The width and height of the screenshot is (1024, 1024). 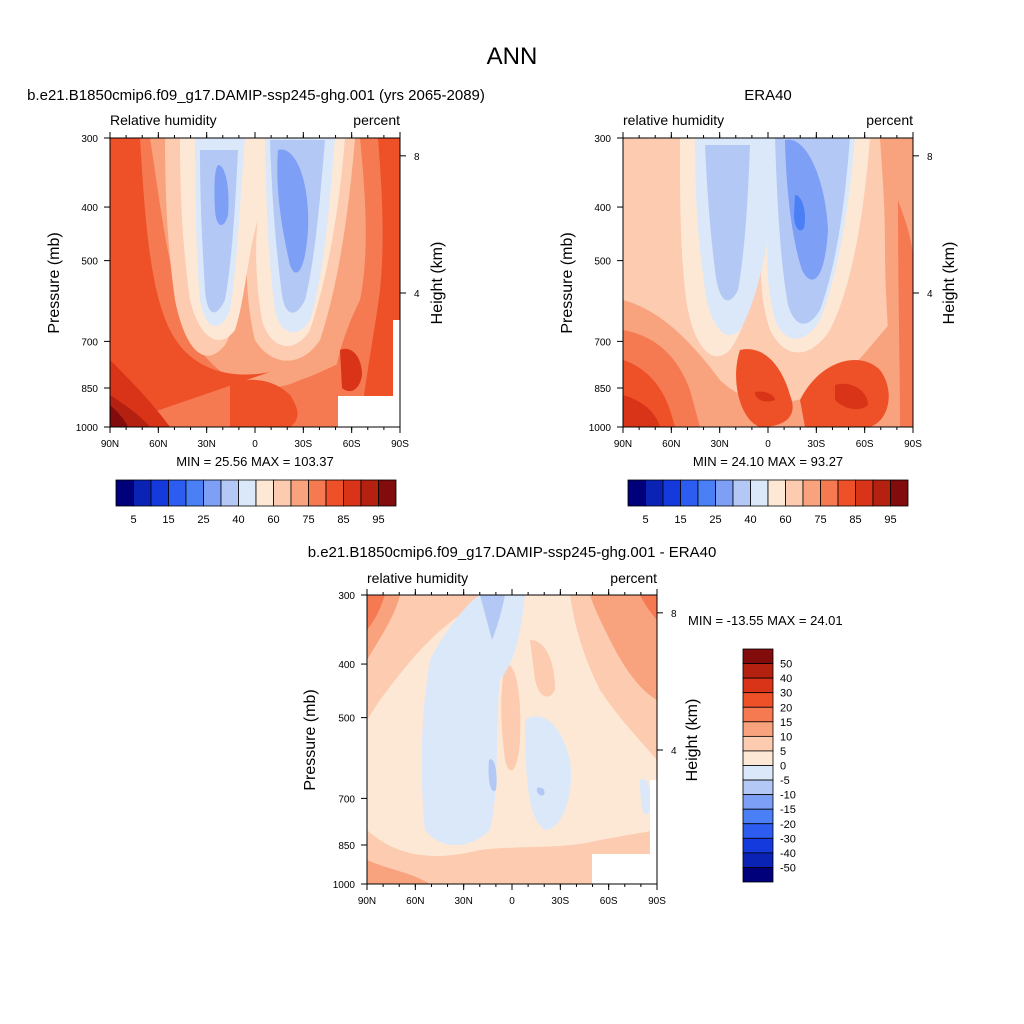 What do you see at coordinates (788, 839) in the screenshot?
I see `colorbar-label: -30` at bounding box center [788, 839].